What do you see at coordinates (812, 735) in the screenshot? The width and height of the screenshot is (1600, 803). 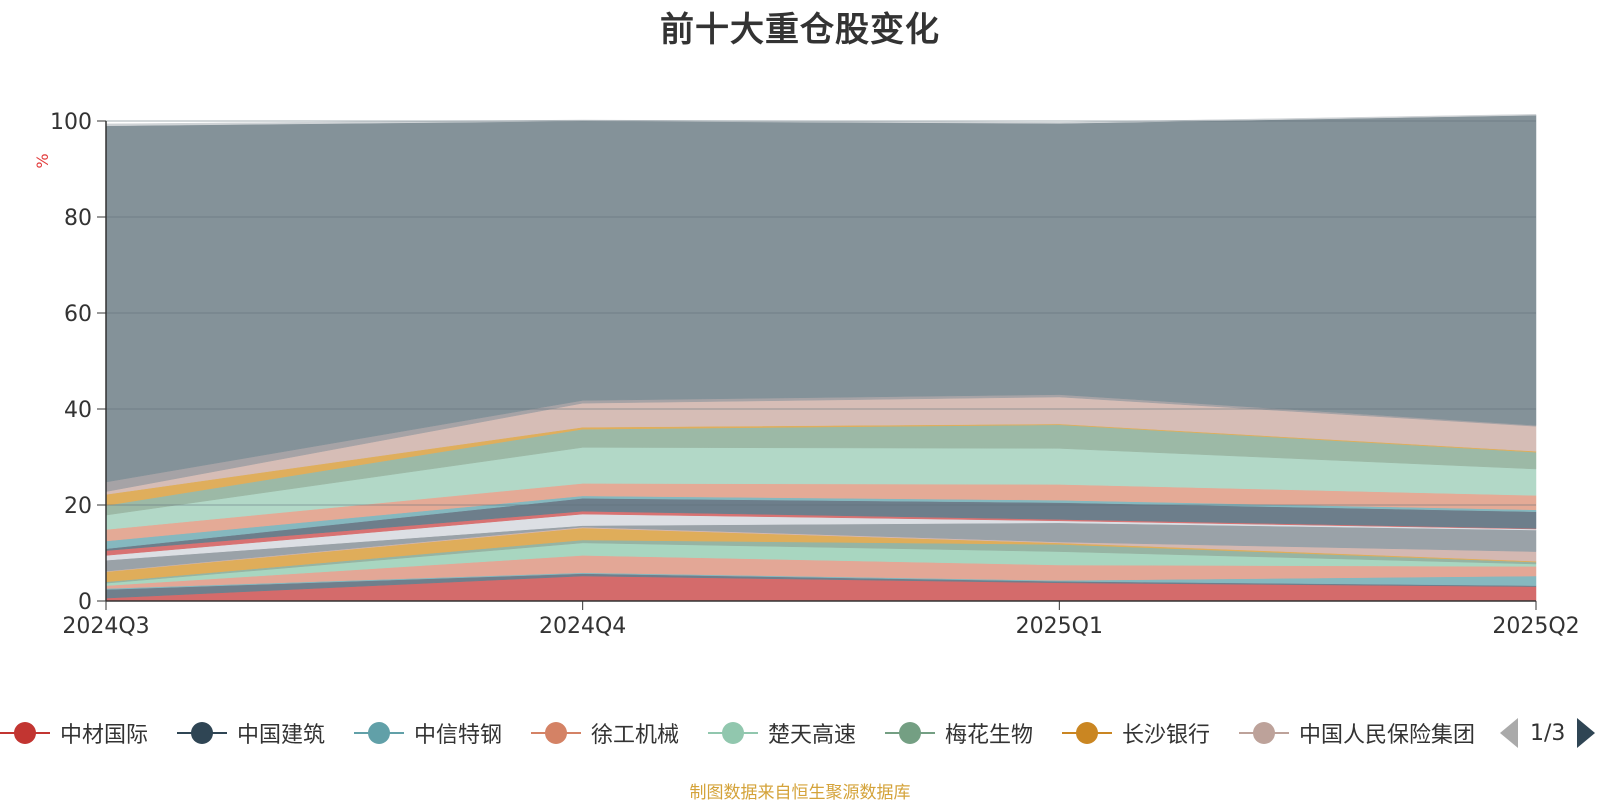 I see `legend-label: 楚天高速` at bounding box center [812, 735].